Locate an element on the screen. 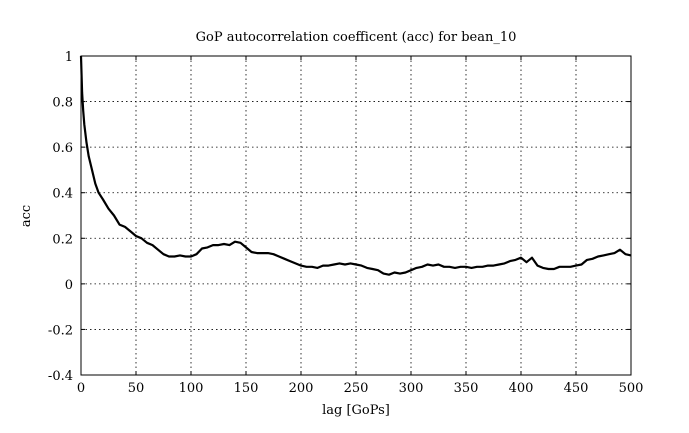 The width and height of the screenshot is (689, 433). x-tick-label: 50 is located at coordinates (136, 388).